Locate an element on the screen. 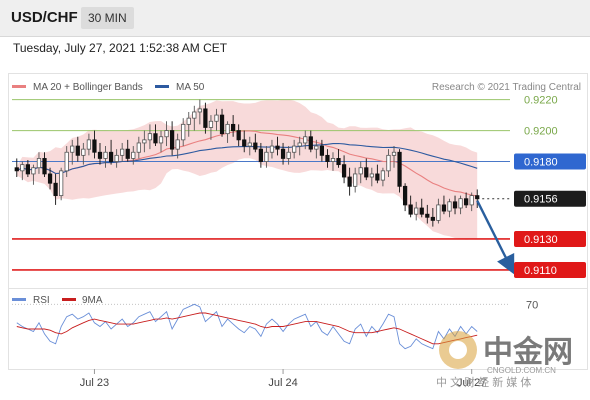  watermark-logo is located at coordinates (458, 350).